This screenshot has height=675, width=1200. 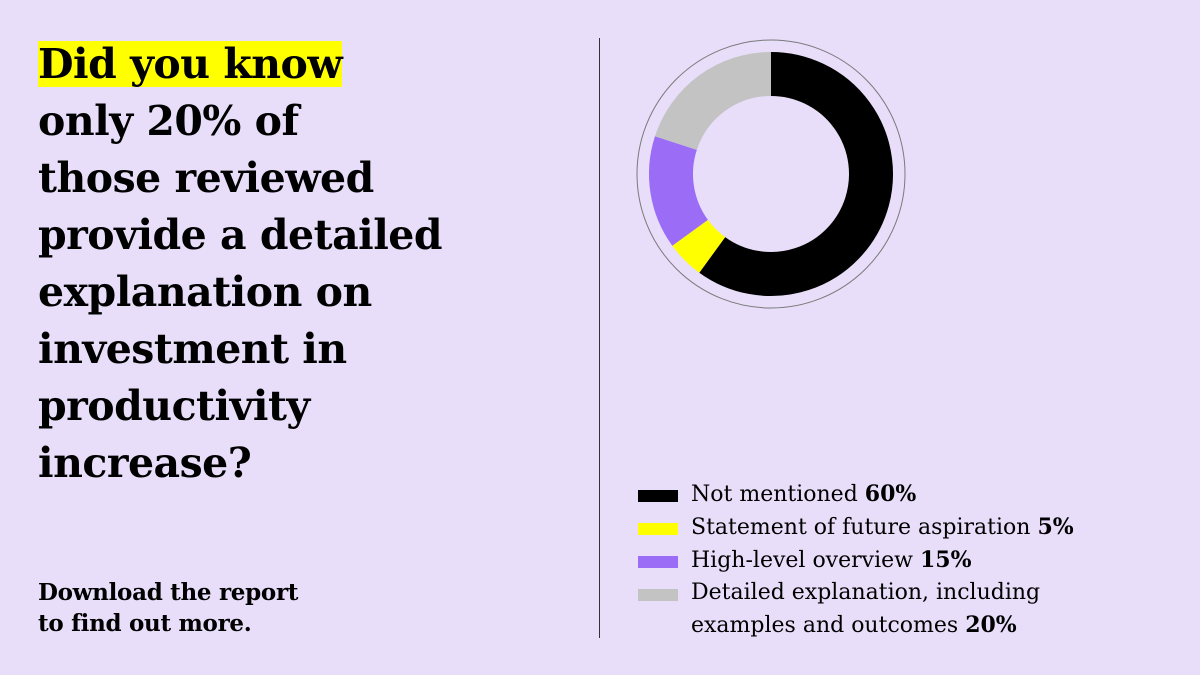 What do you see at coordinates (828, 625) in the screenshot?
I see `legend-label-text: examples and outcomes` at bounding box center [828, 625].